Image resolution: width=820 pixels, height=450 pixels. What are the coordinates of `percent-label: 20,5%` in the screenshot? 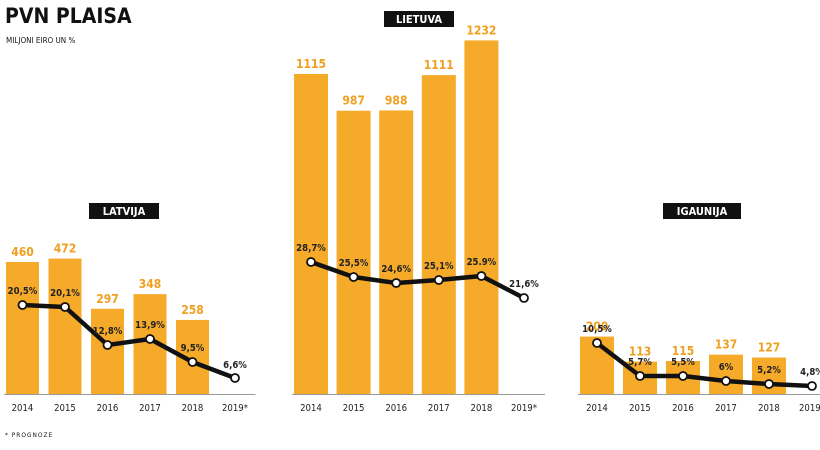 It's located at (23, 291).